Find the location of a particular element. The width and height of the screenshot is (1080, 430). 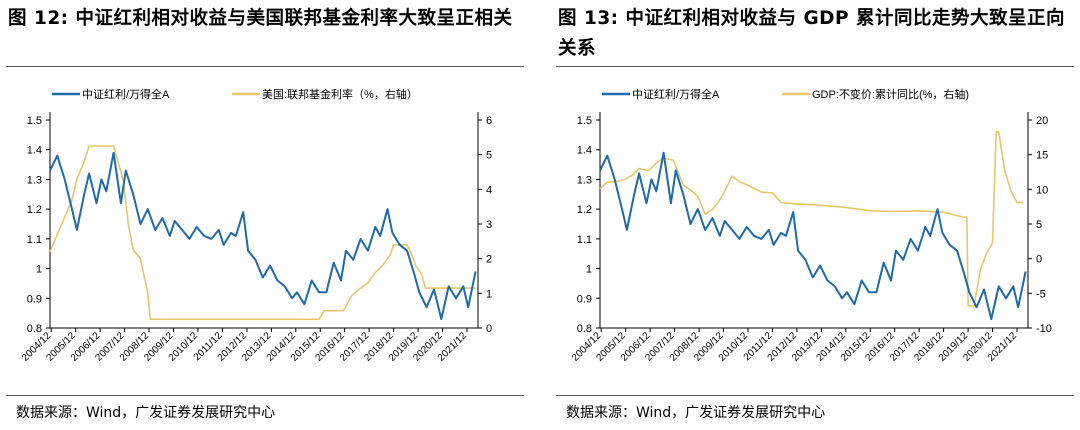

y-right-tick-label: -10 is located at coordinates (1044, 329).